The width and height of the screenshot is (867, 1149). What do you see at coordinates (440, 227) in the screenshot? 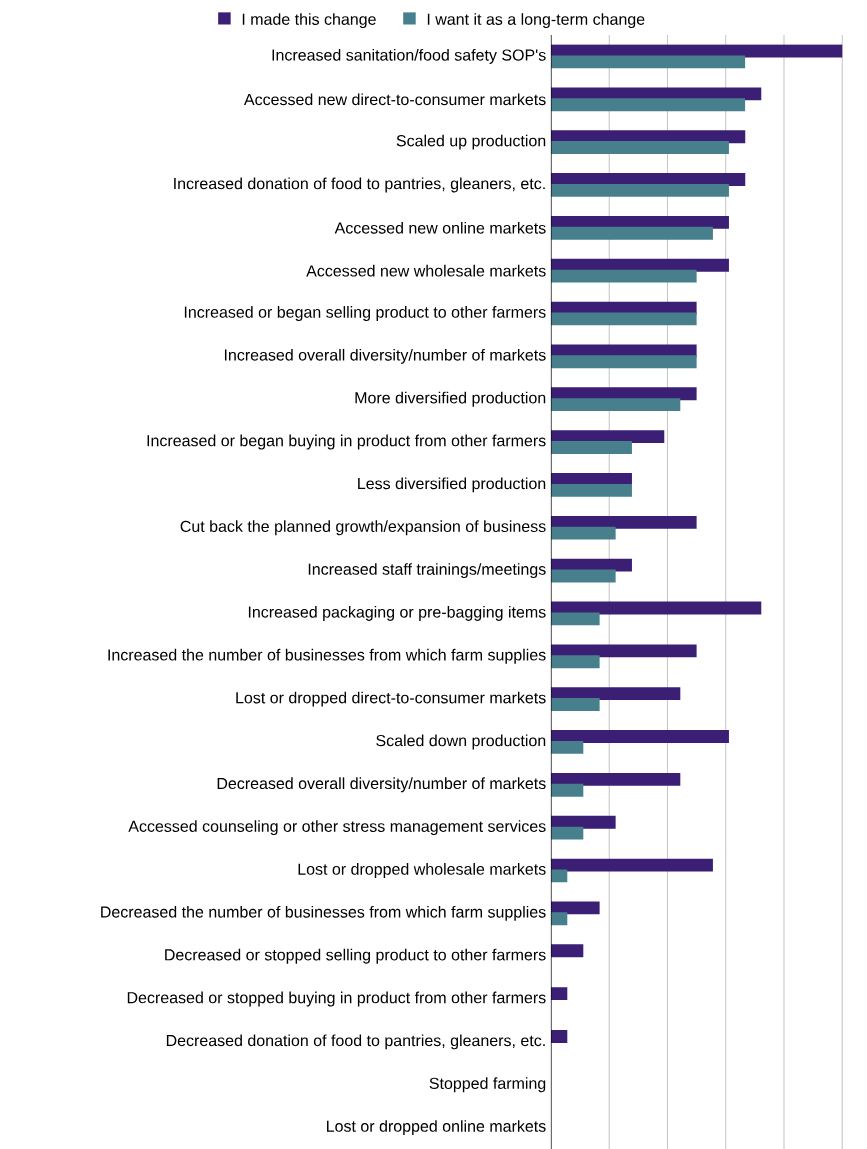
I see `y-tick-label: Accessed new online markets` at bounding box center [440, 227].